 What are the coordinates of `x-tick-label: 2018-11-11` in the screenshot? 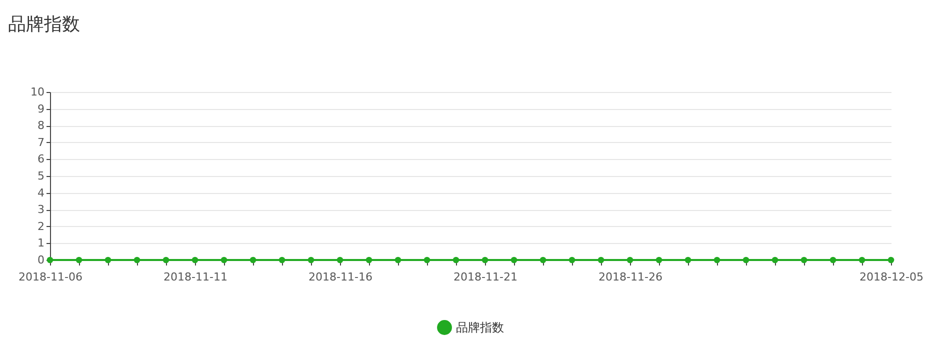 It's located at (196, 277).